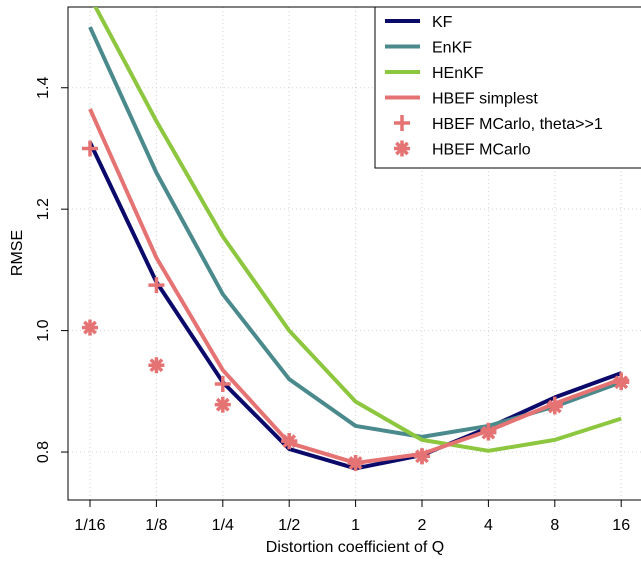  Describe the element at coordinates (422, 525) in the screenshot. I see `x-tick-label: 2` at that location.